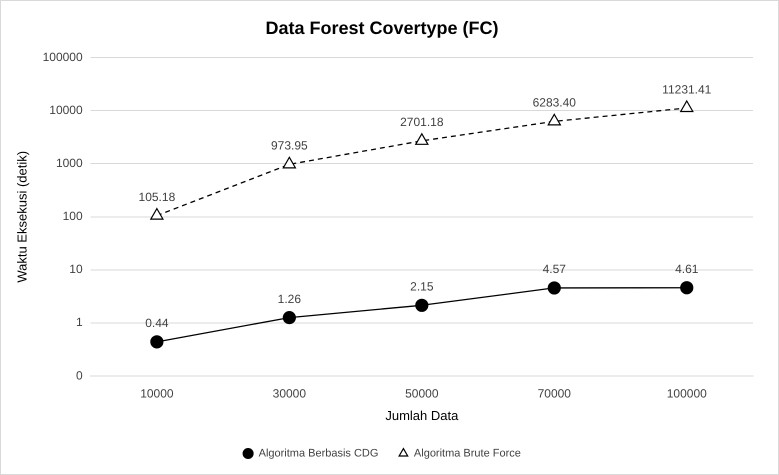 This screenshot has width=779, height=475. I want to click on y-tick-label: 0, so click(79, 375).